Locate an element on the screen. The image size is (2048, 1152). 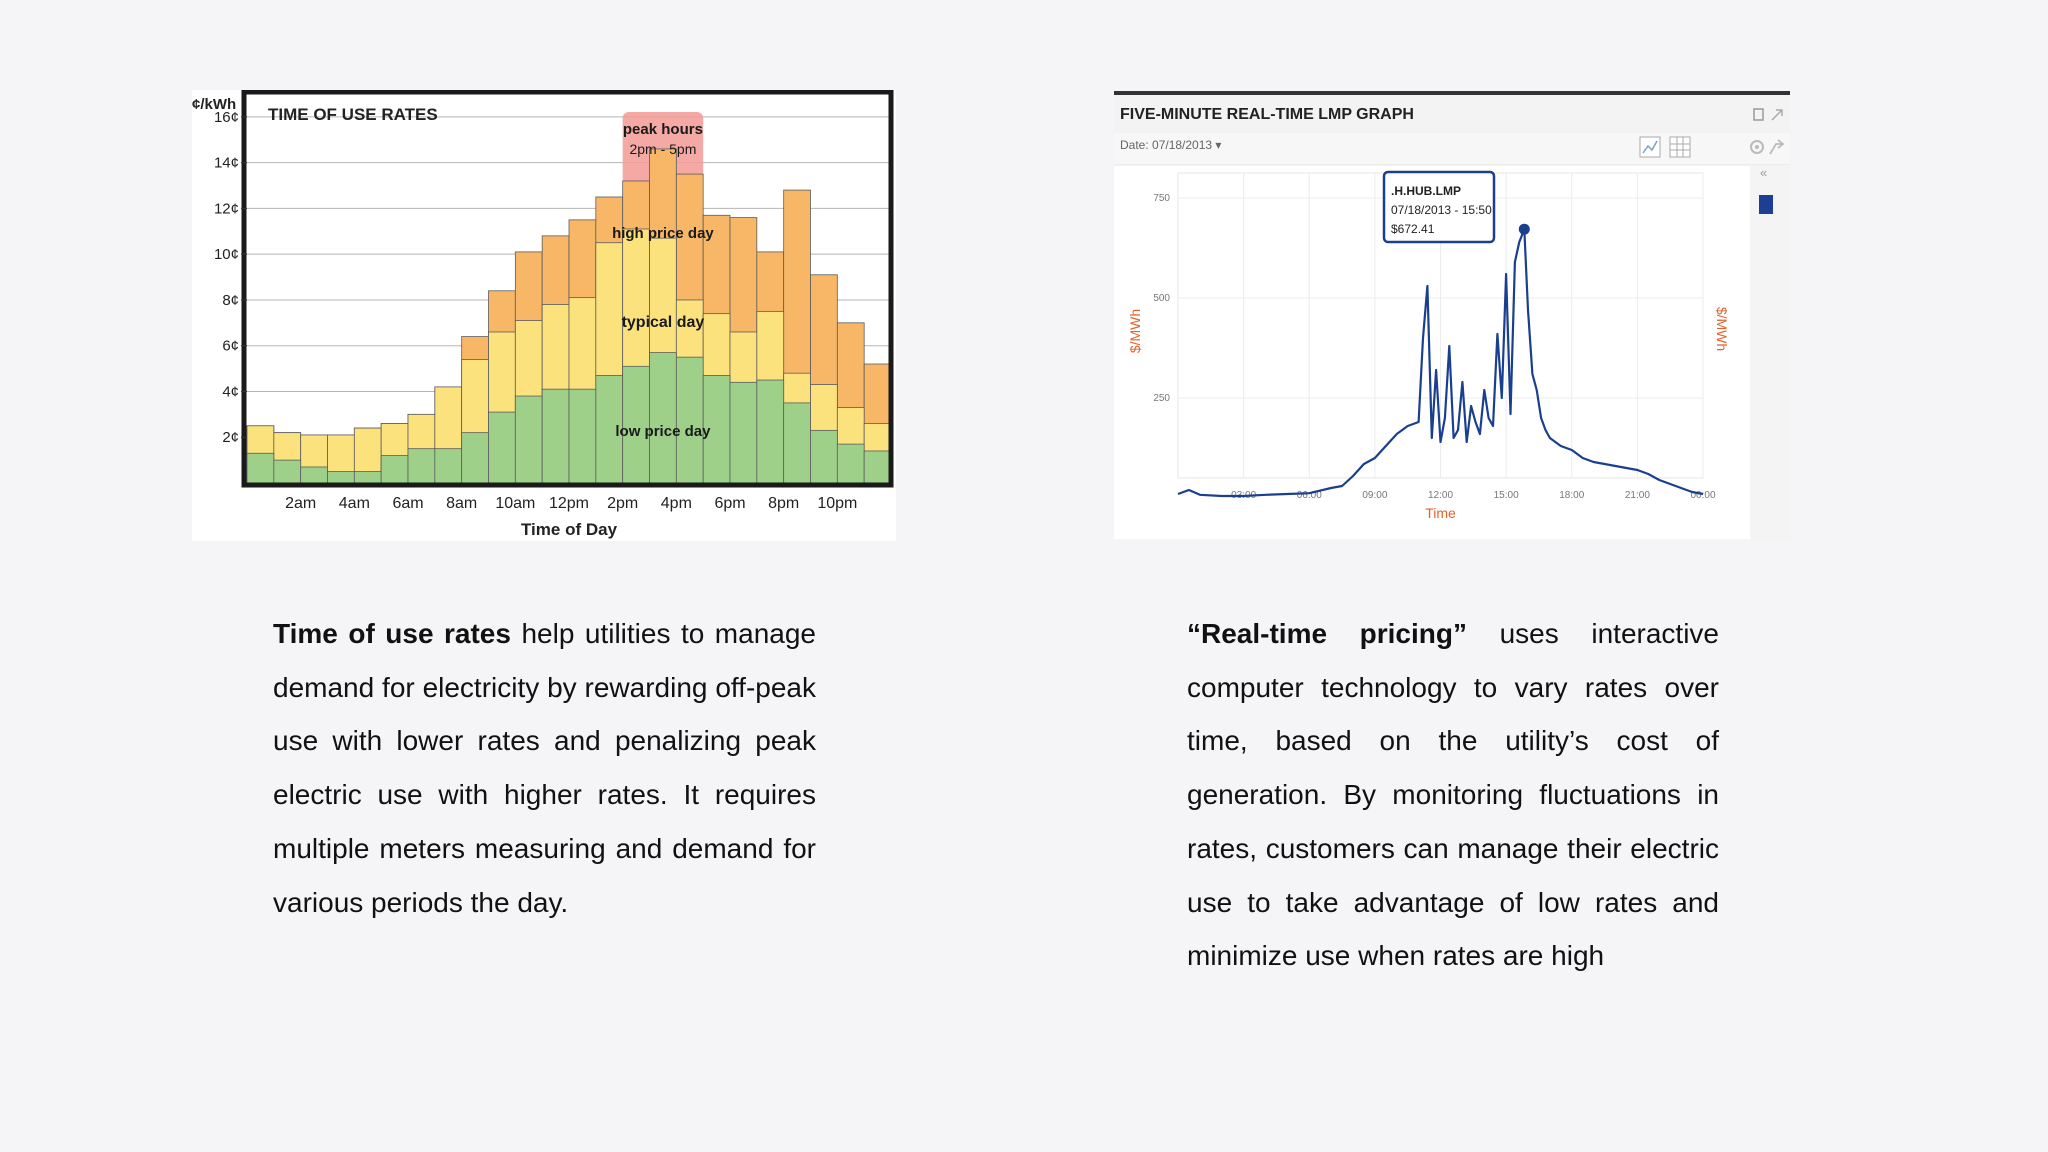
low-price-day-label: low price day is located at coordinates (663, 431).